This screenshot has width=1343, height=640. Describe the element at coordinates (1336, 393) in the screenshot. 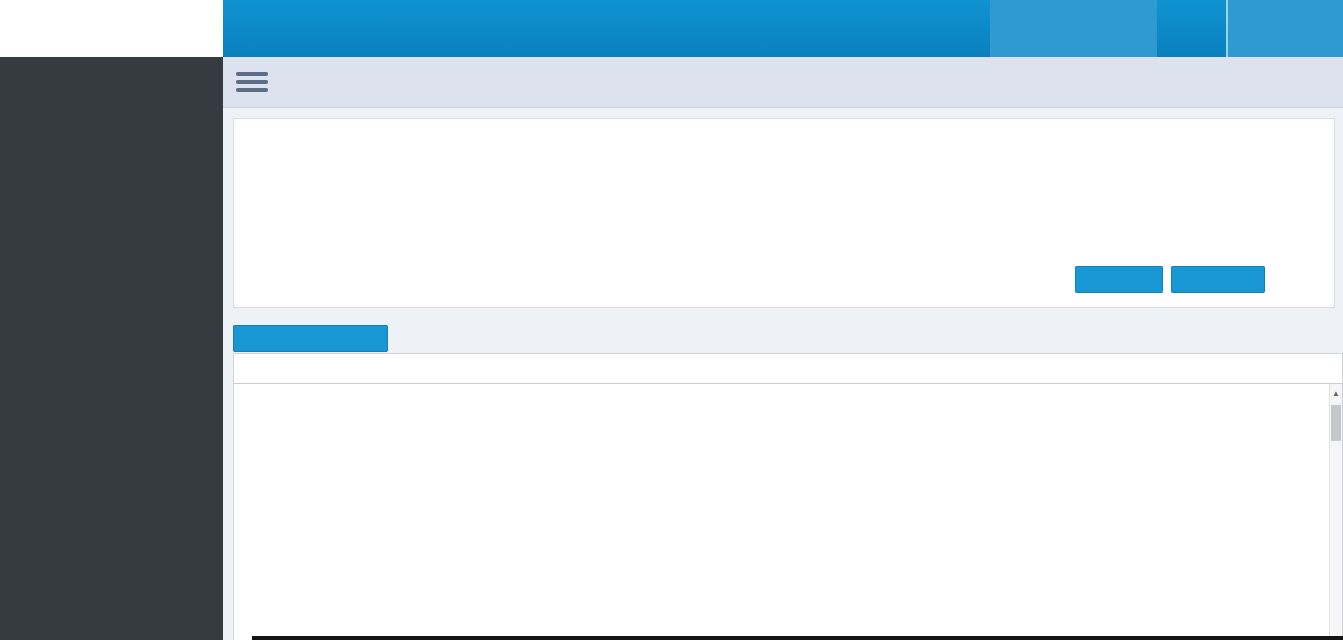

I see `scroll-up-icon: ▲` at that location.